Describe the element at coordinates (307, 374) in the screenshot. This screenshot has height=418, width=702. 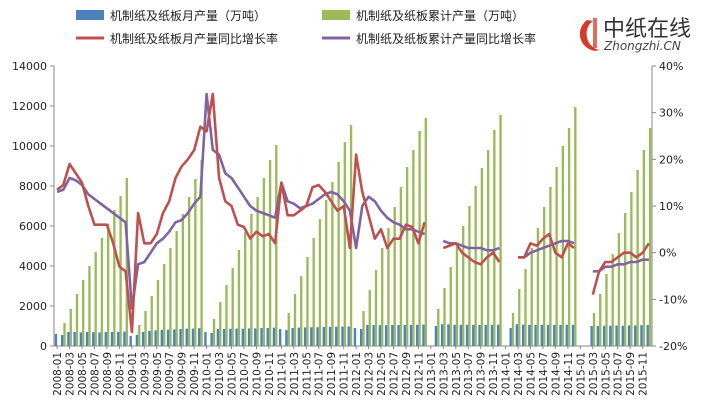
I see `x-tick-label: 2011-05` at that location.